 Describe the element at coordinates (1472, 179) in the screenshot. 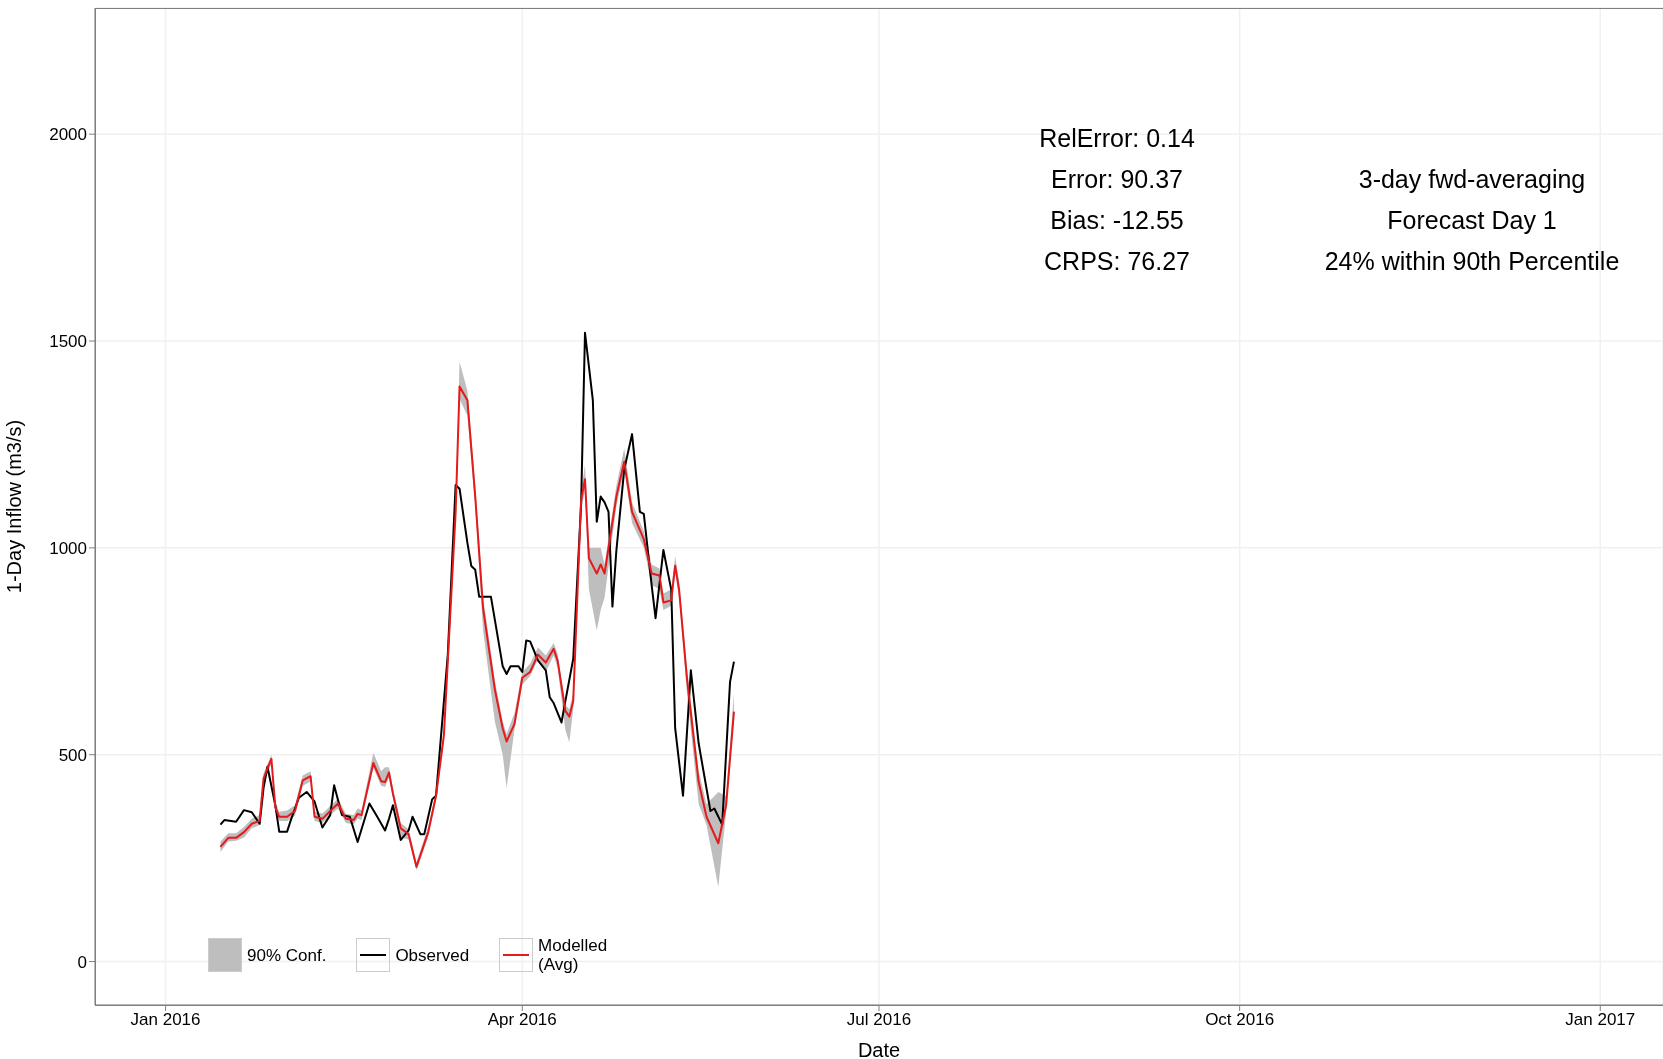

I see `annotation: 3-day fwd-averaging` at that location.